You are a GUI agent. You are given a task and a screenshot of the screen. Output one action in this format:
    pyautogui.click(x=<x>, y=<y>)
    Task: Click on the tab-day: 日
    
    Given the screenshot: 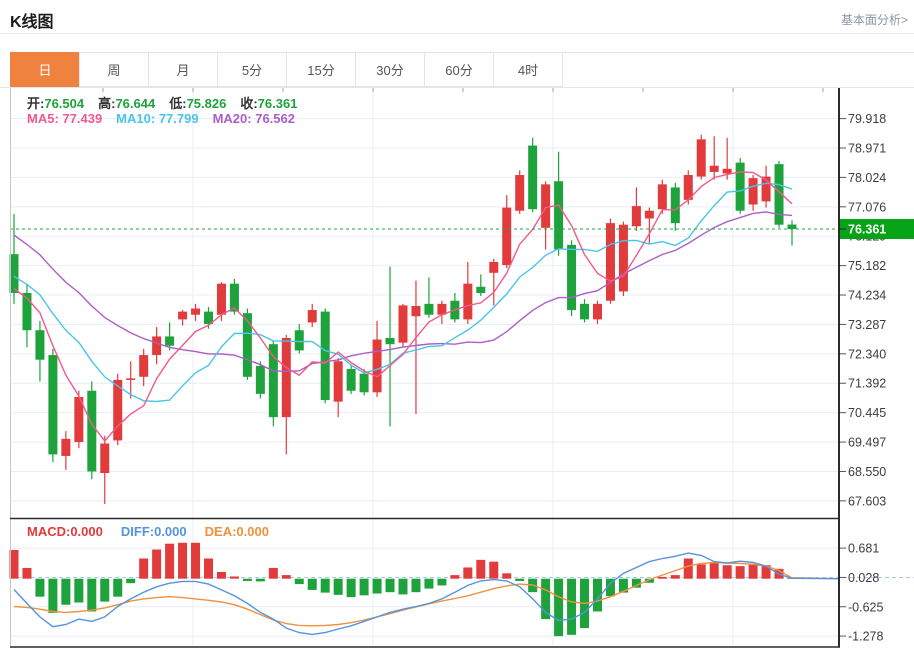 What is the action you would take?
    pyautogui.click(x=45, y=69)
    